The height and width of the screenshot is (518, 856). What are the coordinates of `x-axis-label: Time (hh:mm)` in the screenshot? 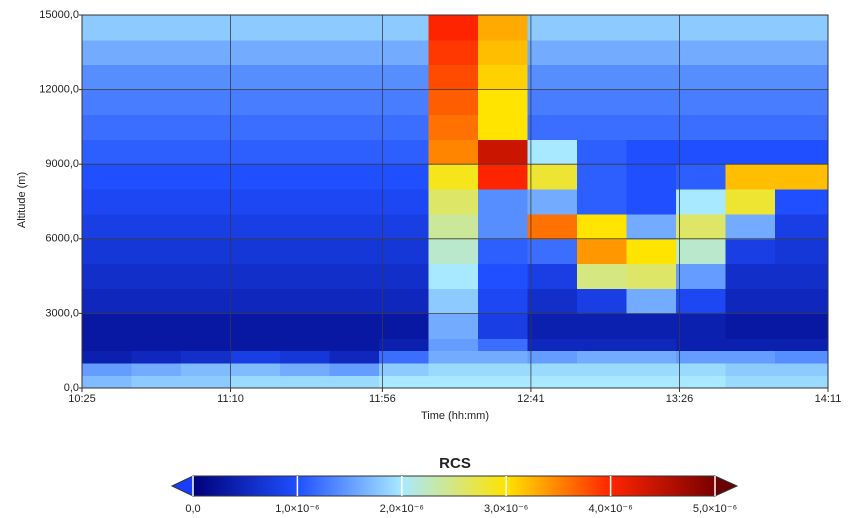 It's located at (455, 416).